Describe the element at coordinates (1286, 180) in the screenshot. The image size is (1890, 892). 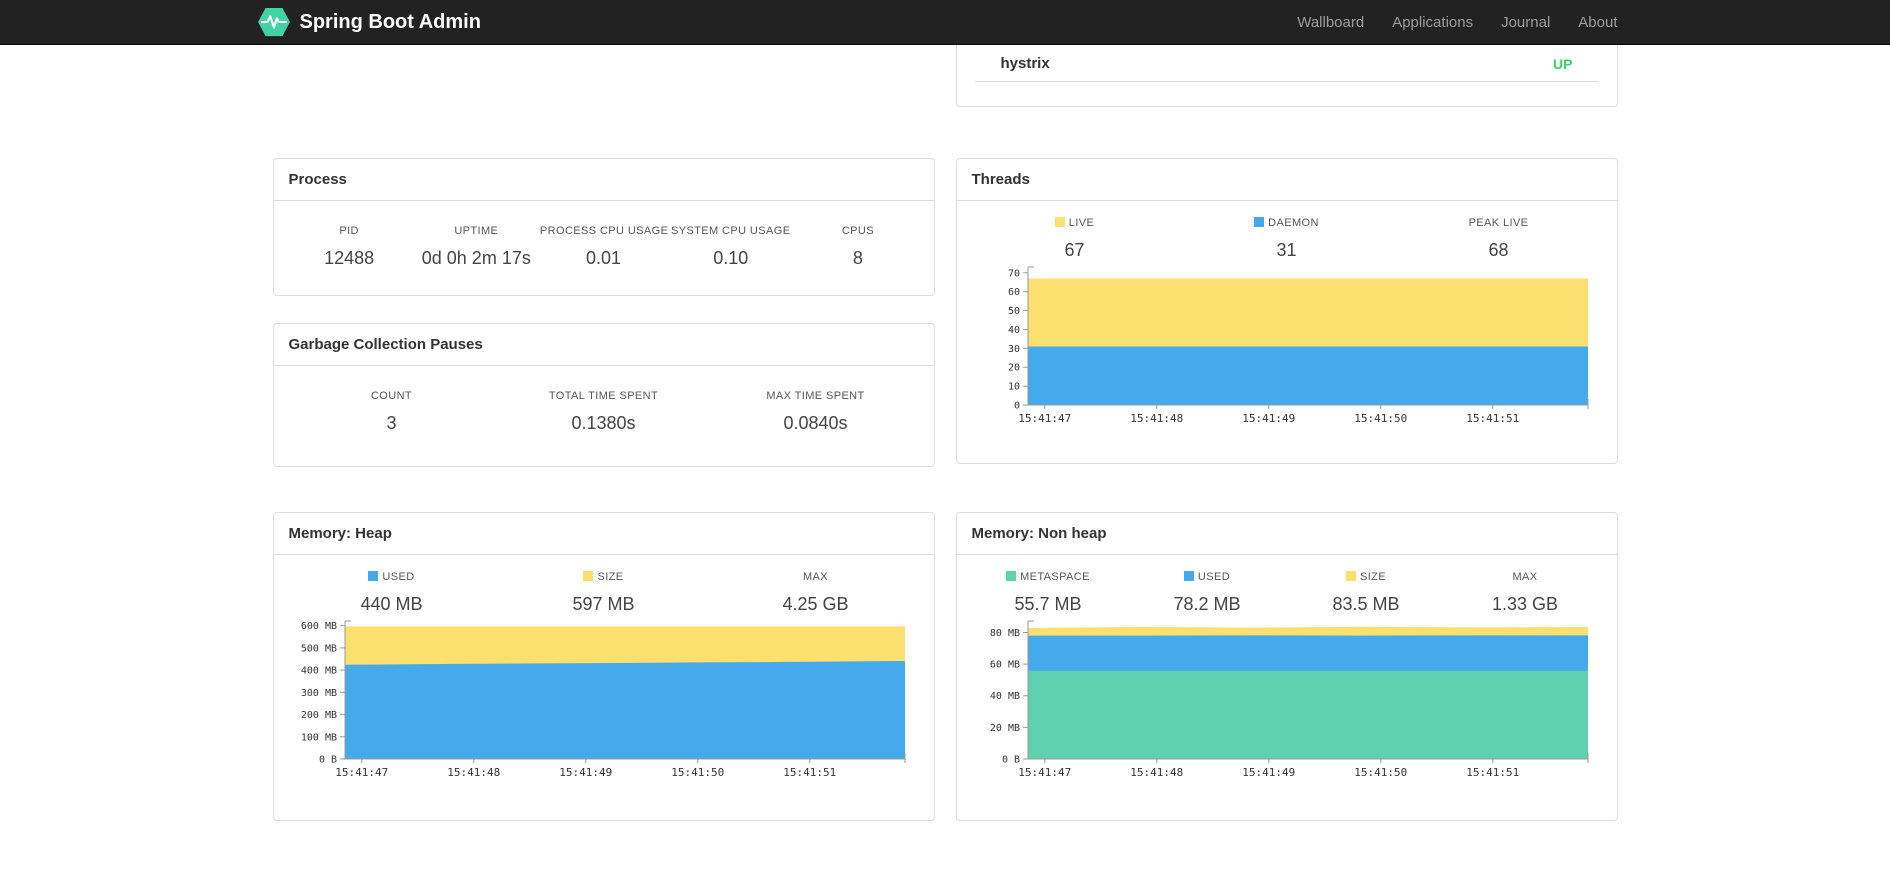
I see `threads-panel-title: Threads` at that location.